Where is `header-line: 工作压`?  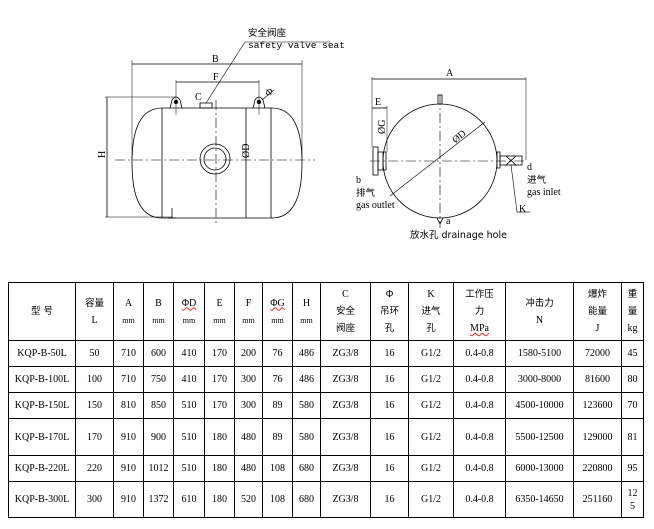
header-line: 工作压 is located at coordinates (479, 294).